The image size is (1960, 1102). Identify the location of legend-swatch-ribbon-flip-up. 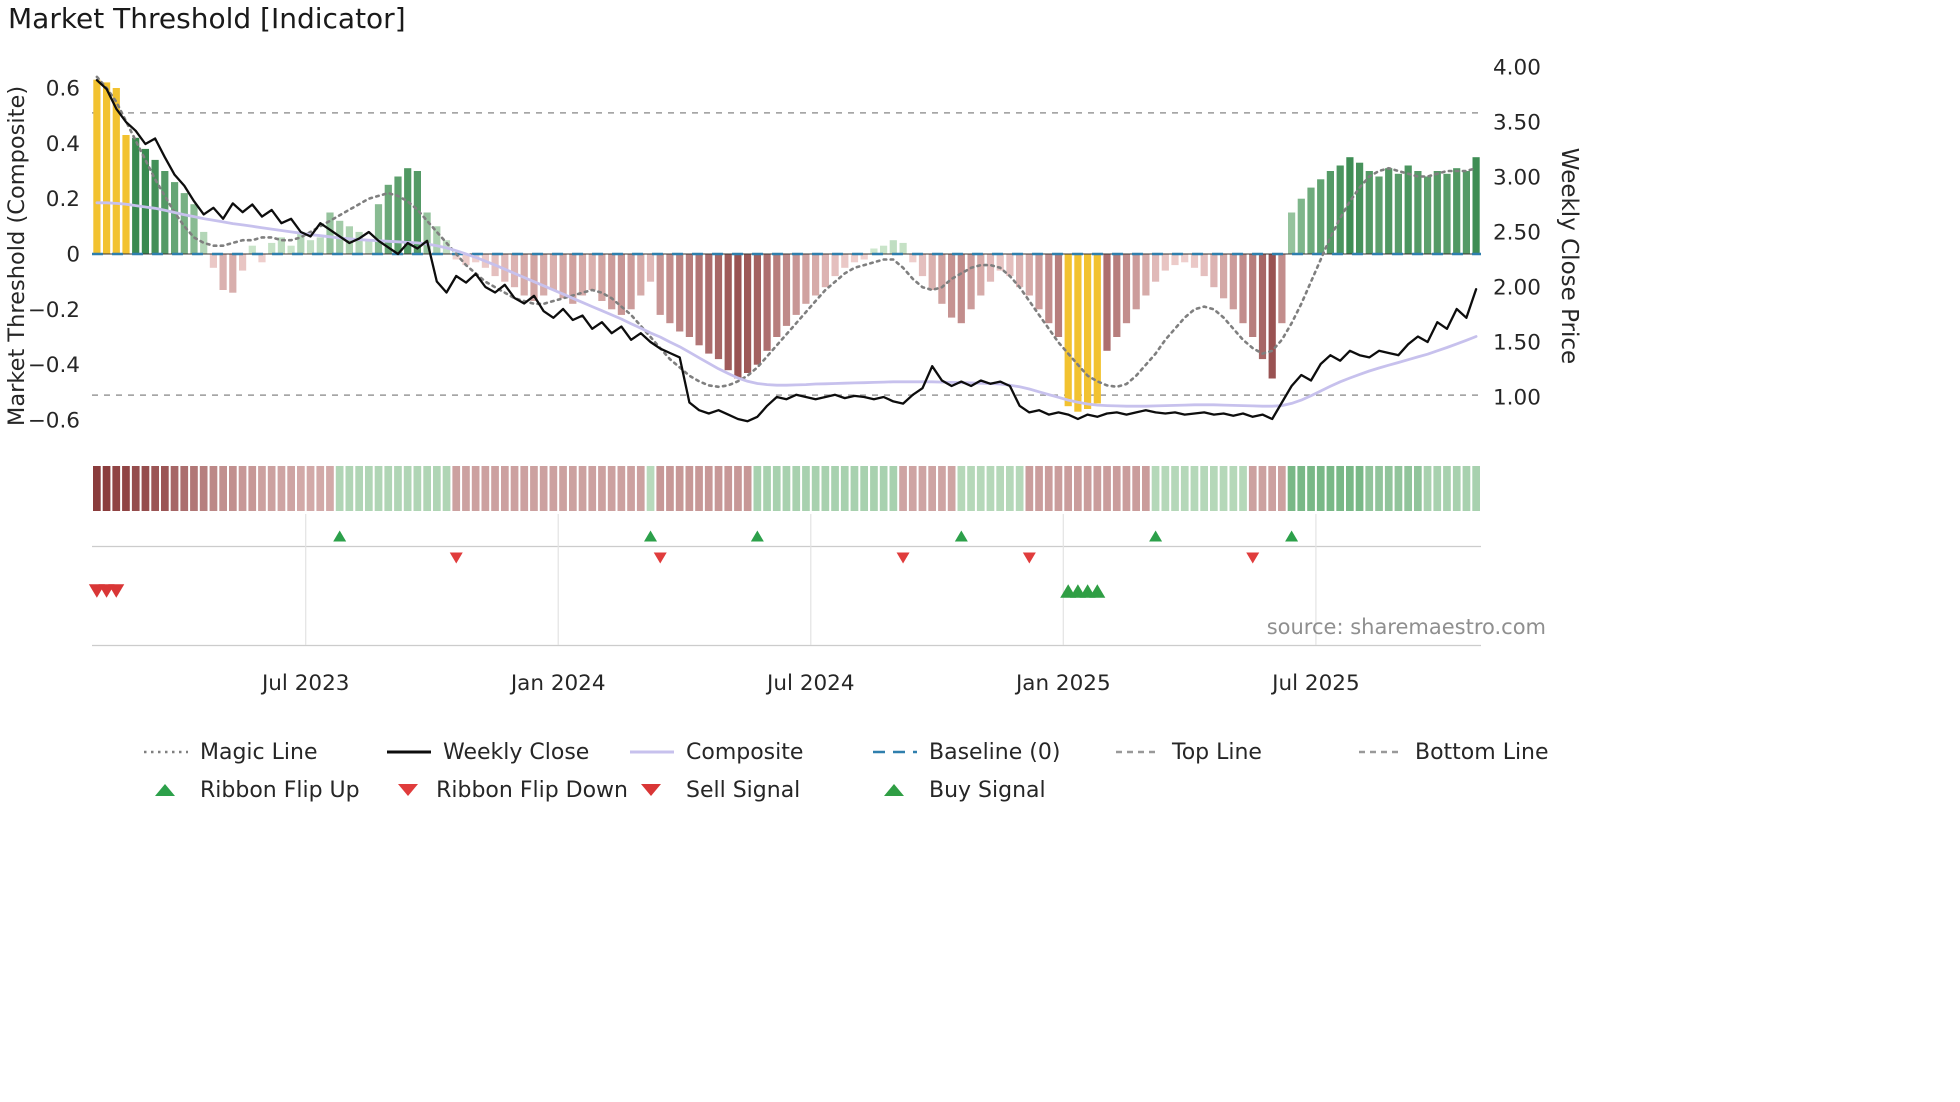
(165, 790).